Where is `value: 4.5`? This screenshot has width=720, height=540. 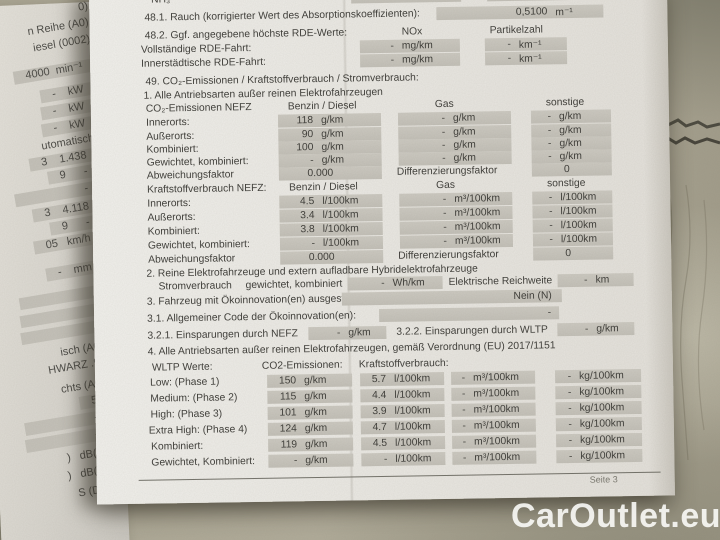 value: 4.5 is located at coordinates (380, 443).